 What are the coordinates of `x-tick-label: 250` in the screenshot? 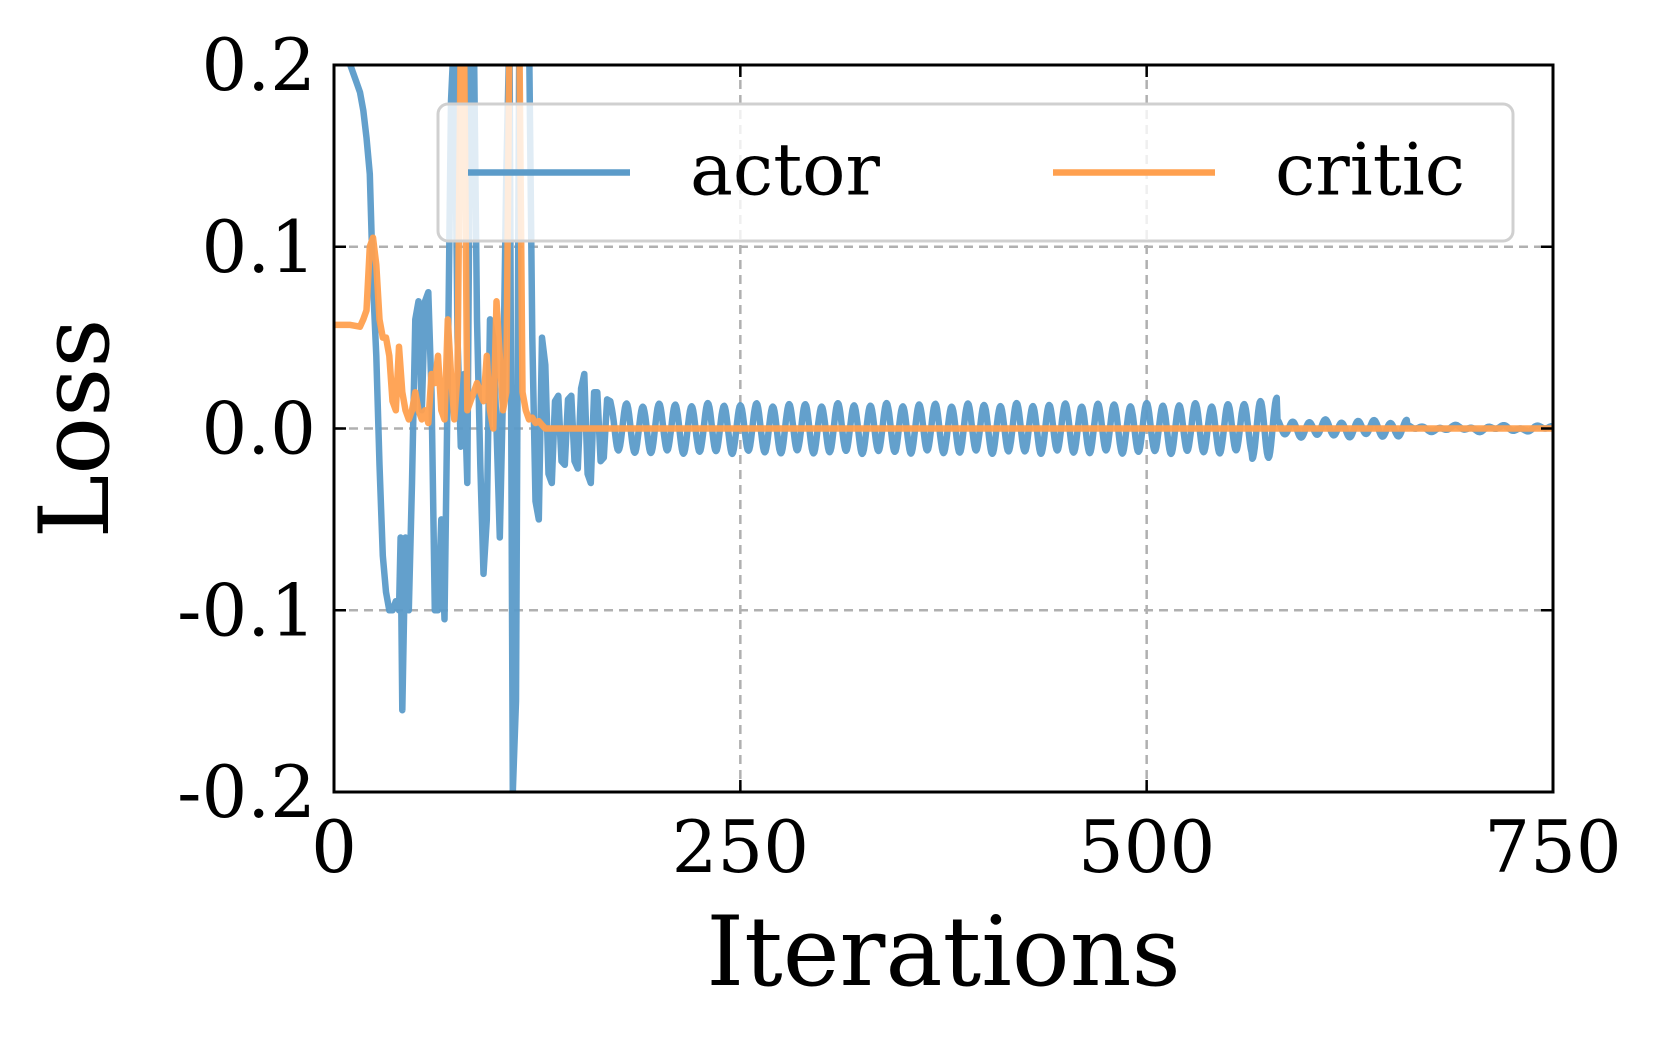 It's located at (740, 847).